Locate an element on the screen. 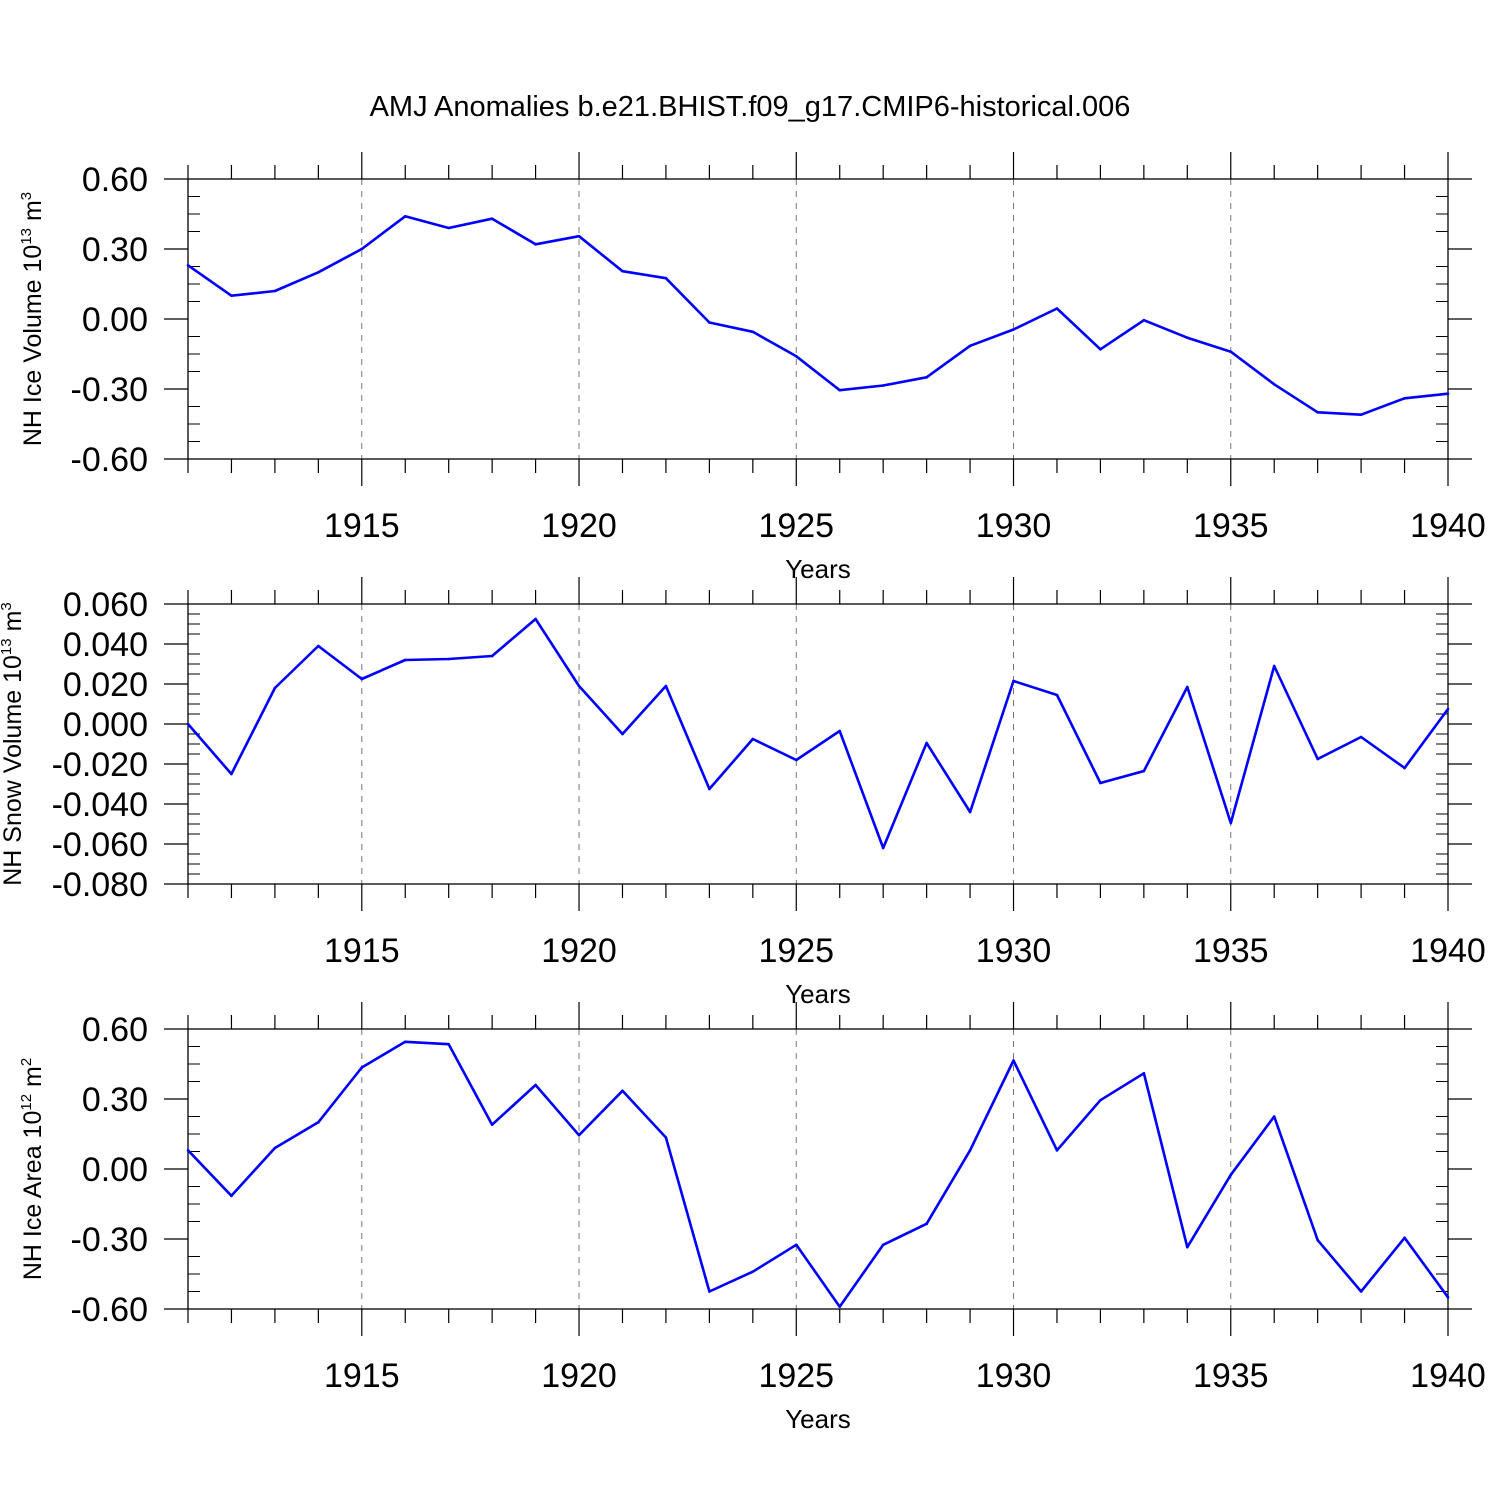  y-tick-label: 0.000 is located at coordinates (105, 725).